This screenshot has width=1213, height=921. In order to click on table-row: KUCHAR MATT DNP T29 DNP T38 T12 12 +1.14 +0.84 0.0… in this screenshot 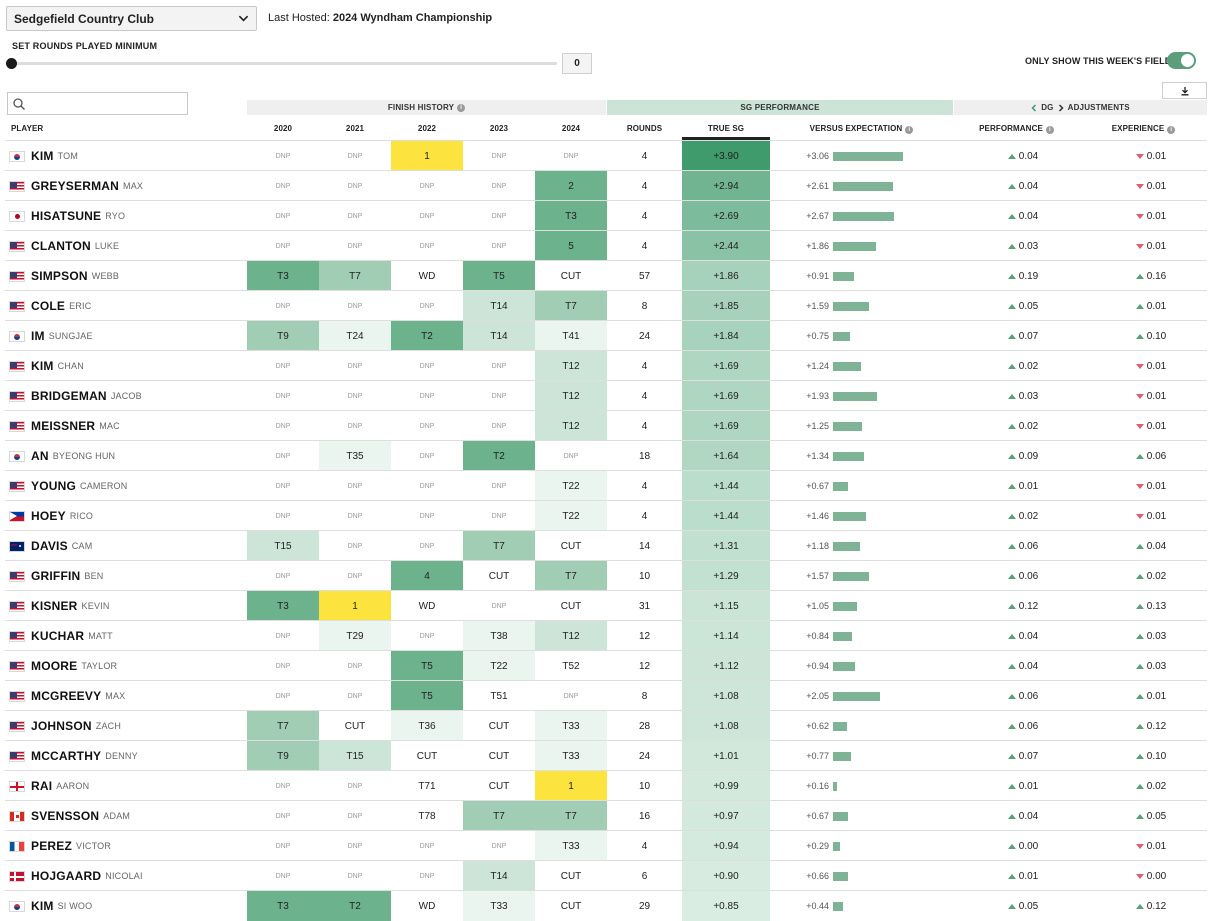, I will do `click(606, 635)`.